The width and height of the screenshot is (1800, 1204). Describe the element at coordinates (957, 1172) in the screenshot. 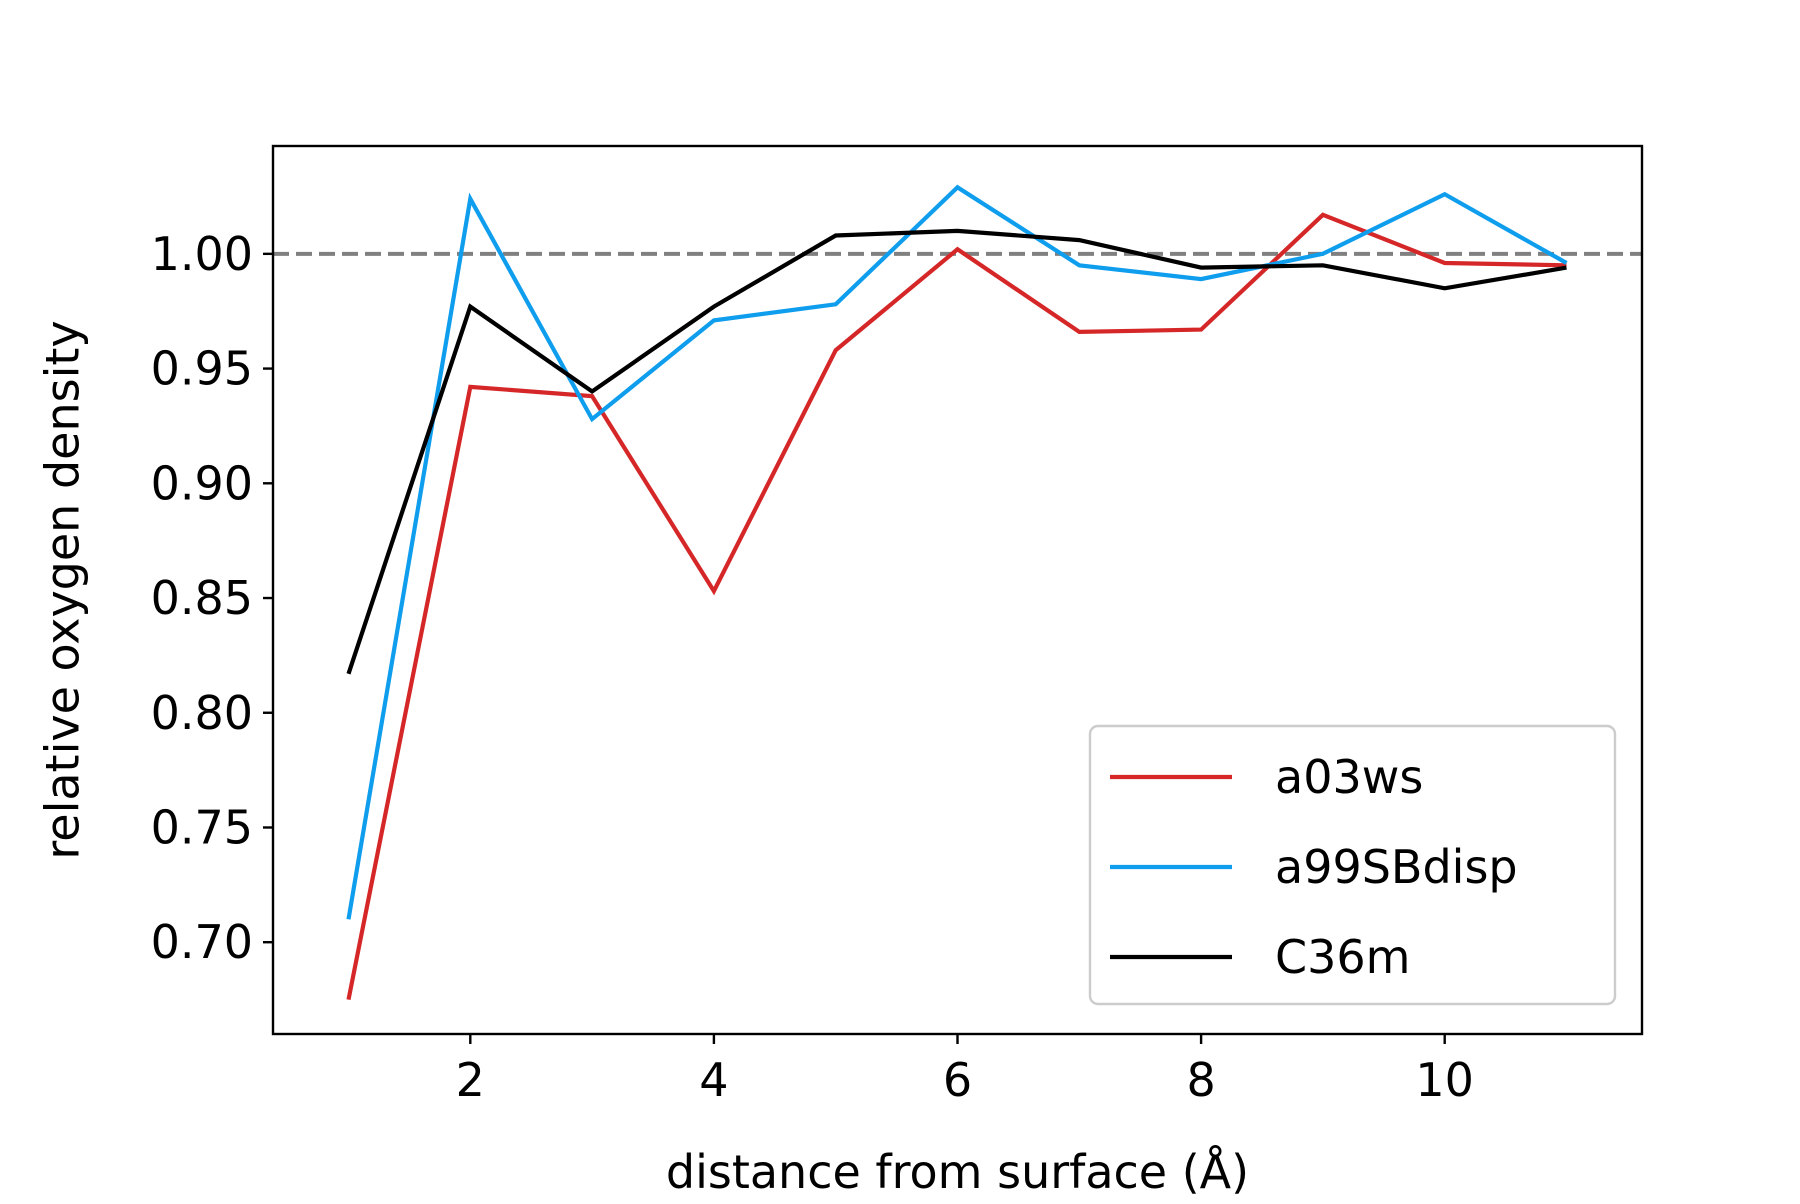

I see `x-axis-label: distance from surface (Å)` at that location.